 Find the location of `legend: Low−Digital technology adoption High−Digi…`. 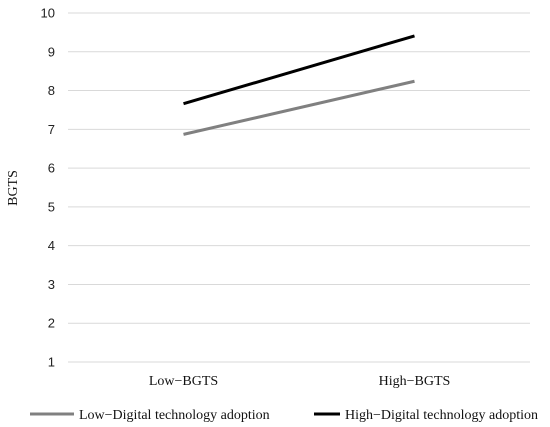

legend: Low−Digital technology adoption High−Digi… is located at coordinates (284, 415).